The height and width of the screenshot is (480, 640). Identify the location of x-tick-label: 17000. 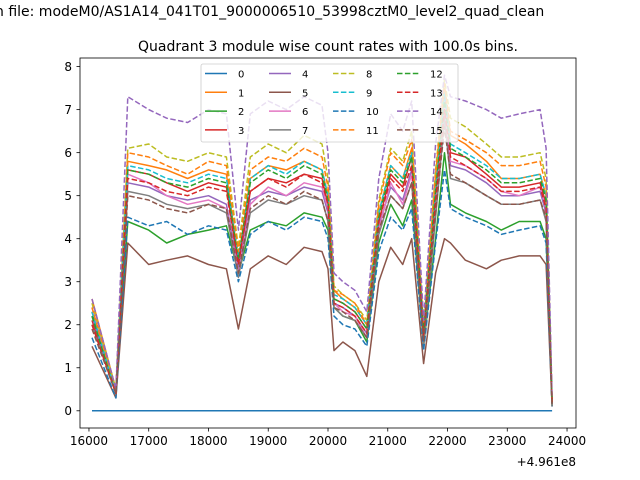
(149, 441).